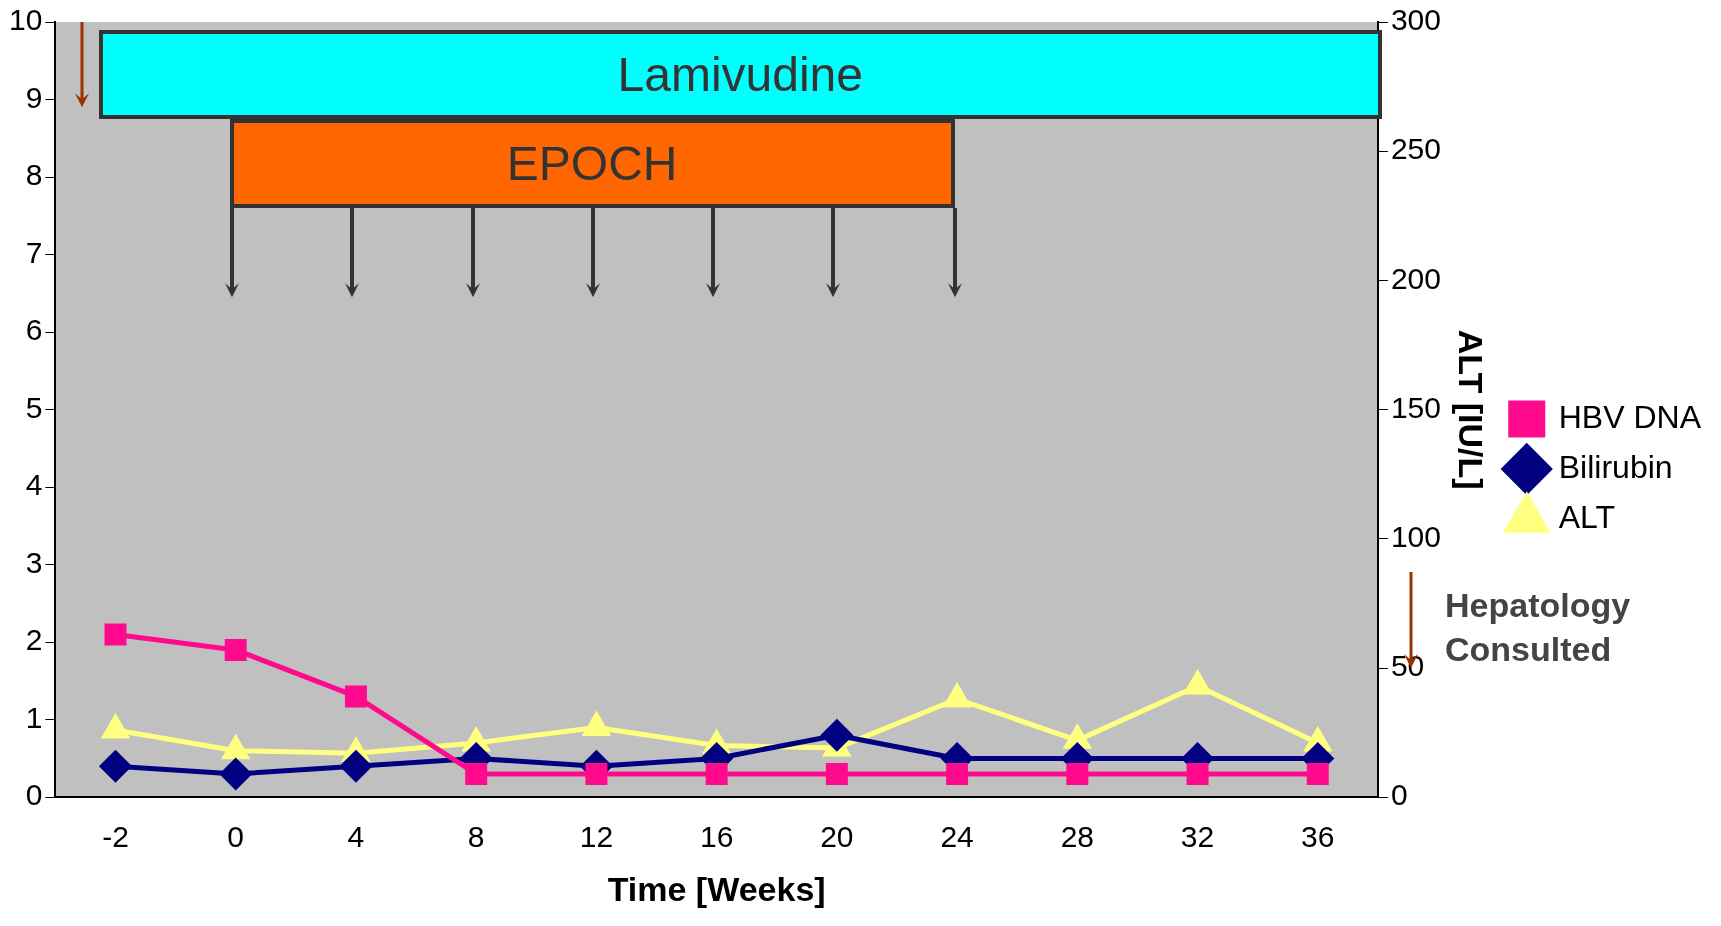 This screenshot has width=1721, height=926. Describe the element at coordinates (356, 837) in the screenshot. I see `x-tick-label: 4` at that location.